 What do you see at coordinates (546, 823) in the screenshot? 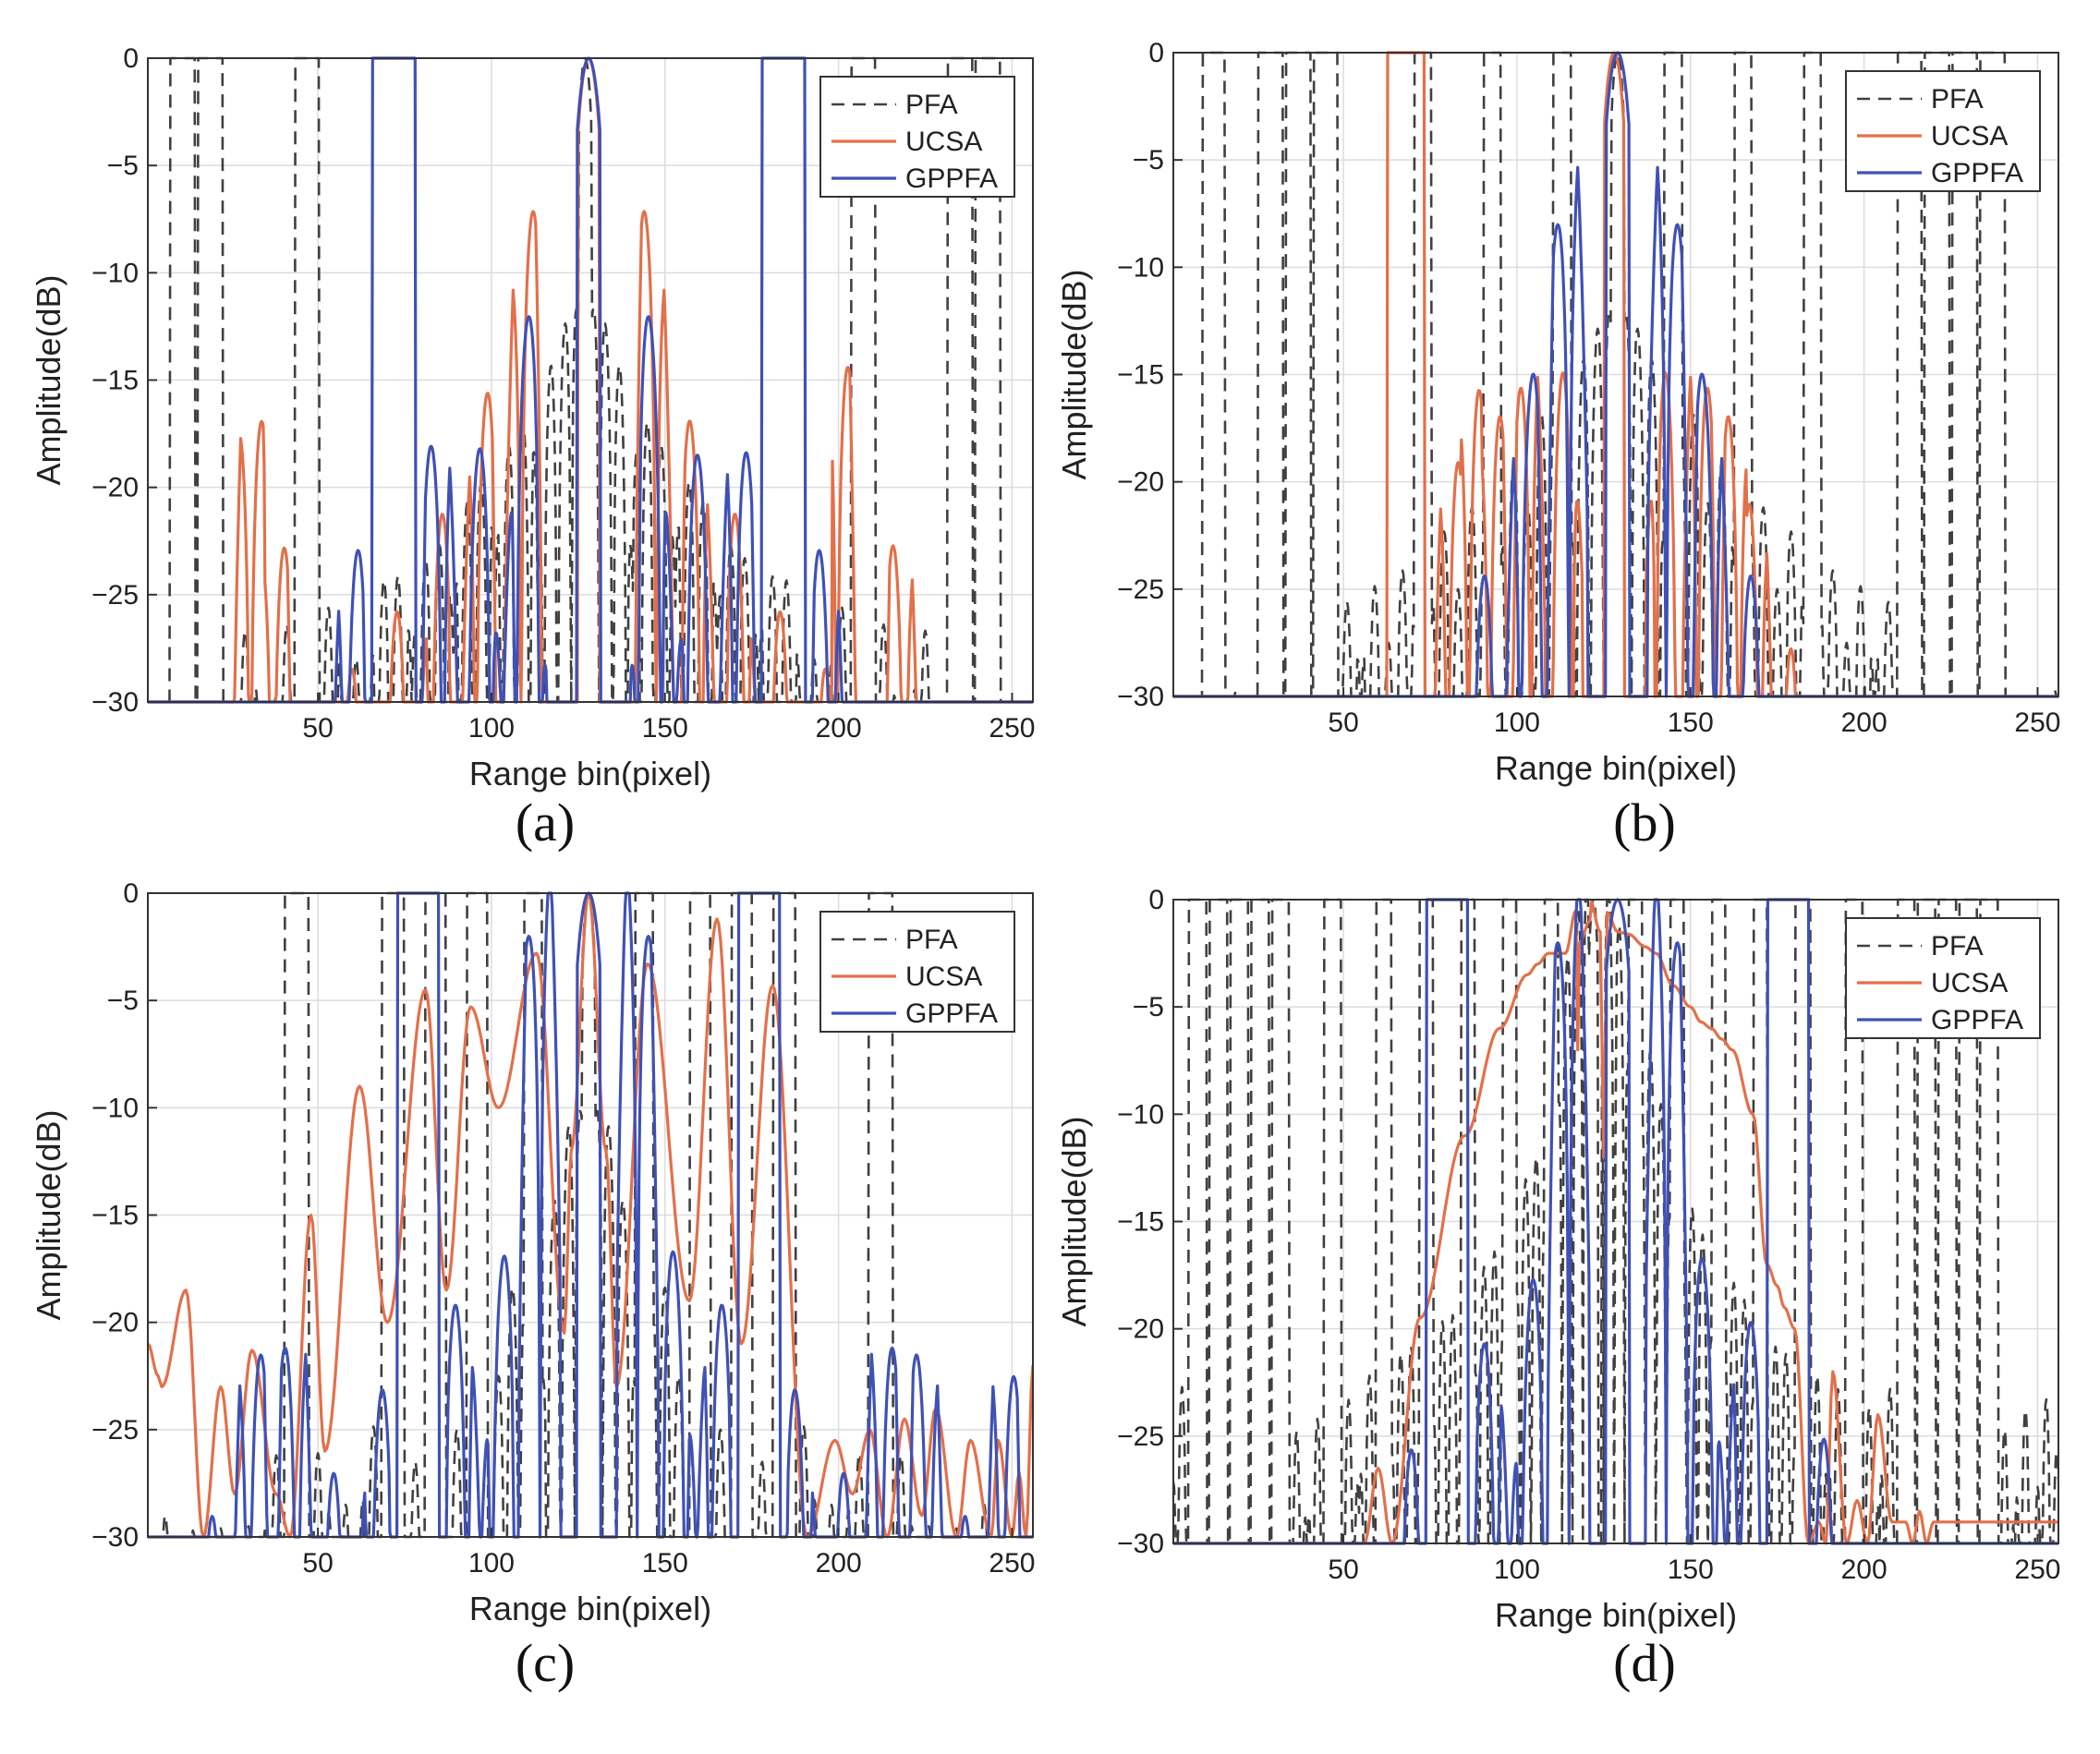
I see `panel-label: (a)` at bounding box center [546, 823].